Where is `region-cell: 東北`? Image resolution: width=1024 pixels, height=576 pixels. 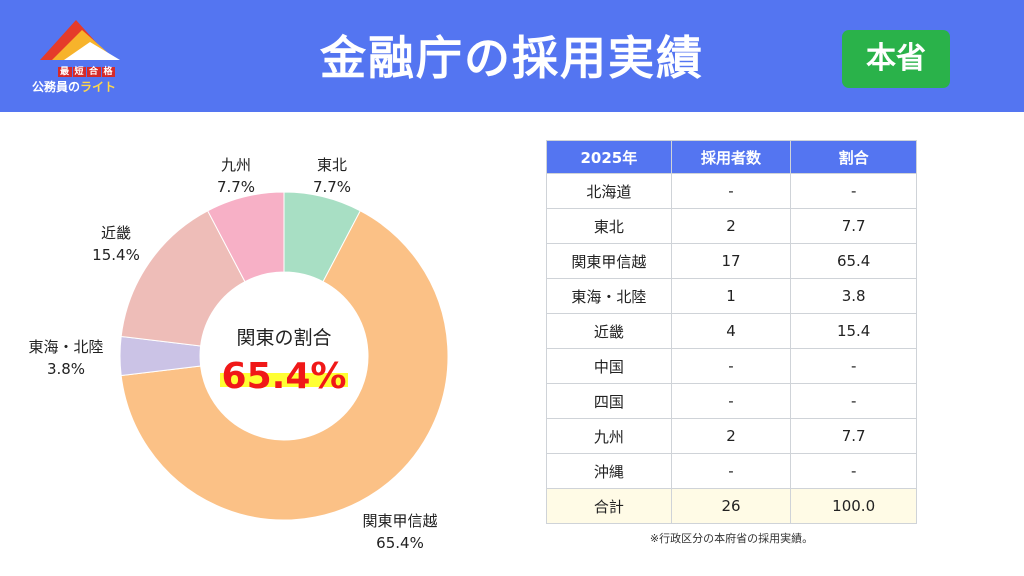 region-cell: 東北 is located at coordinates (609, 226).